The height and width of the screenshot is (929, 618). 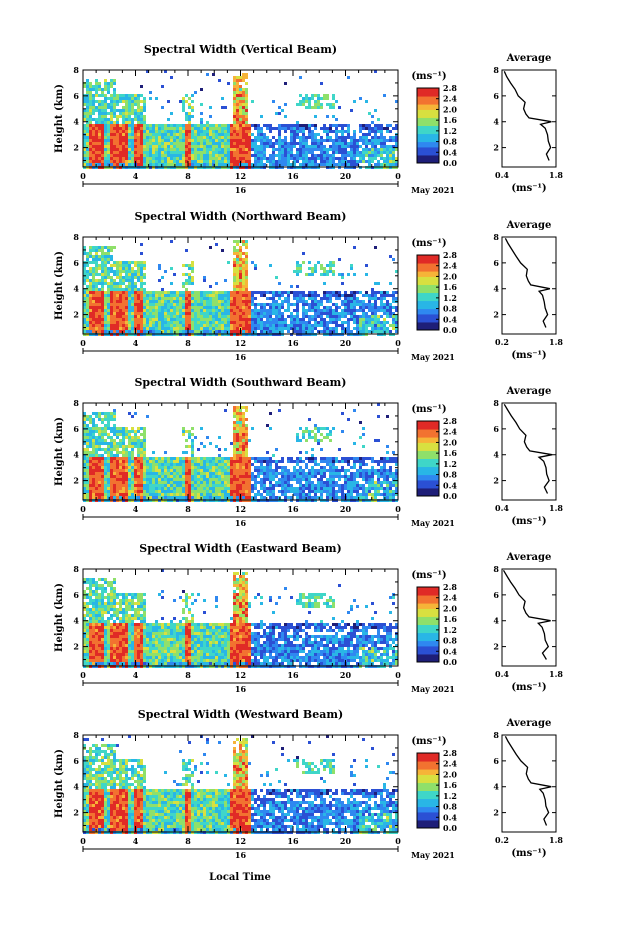 What do you see at coordinates (240, 49) in the screenshot?
I see `panel-title: Spectral Width (Vertical Beam)` at bounding box center [240, 49].